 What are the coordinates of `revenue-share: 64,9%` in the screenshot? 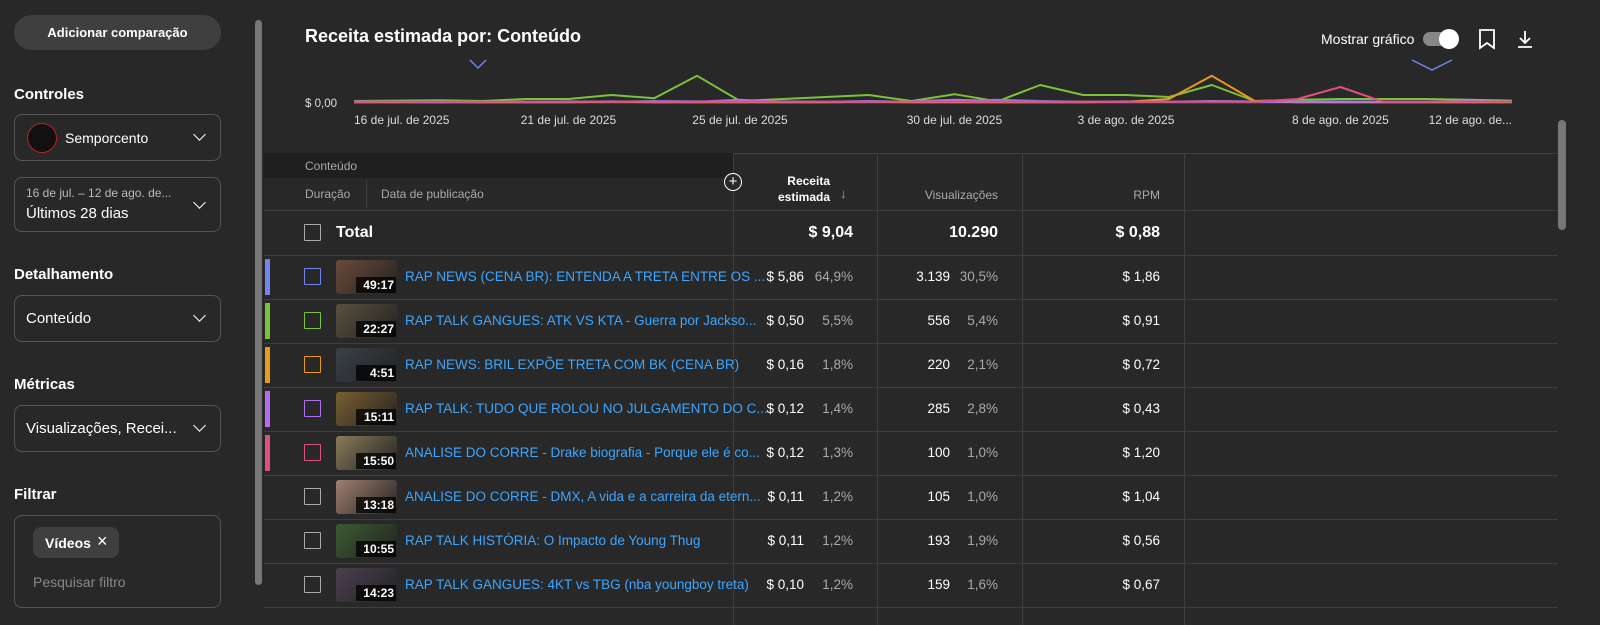 It's located at (833, 276).